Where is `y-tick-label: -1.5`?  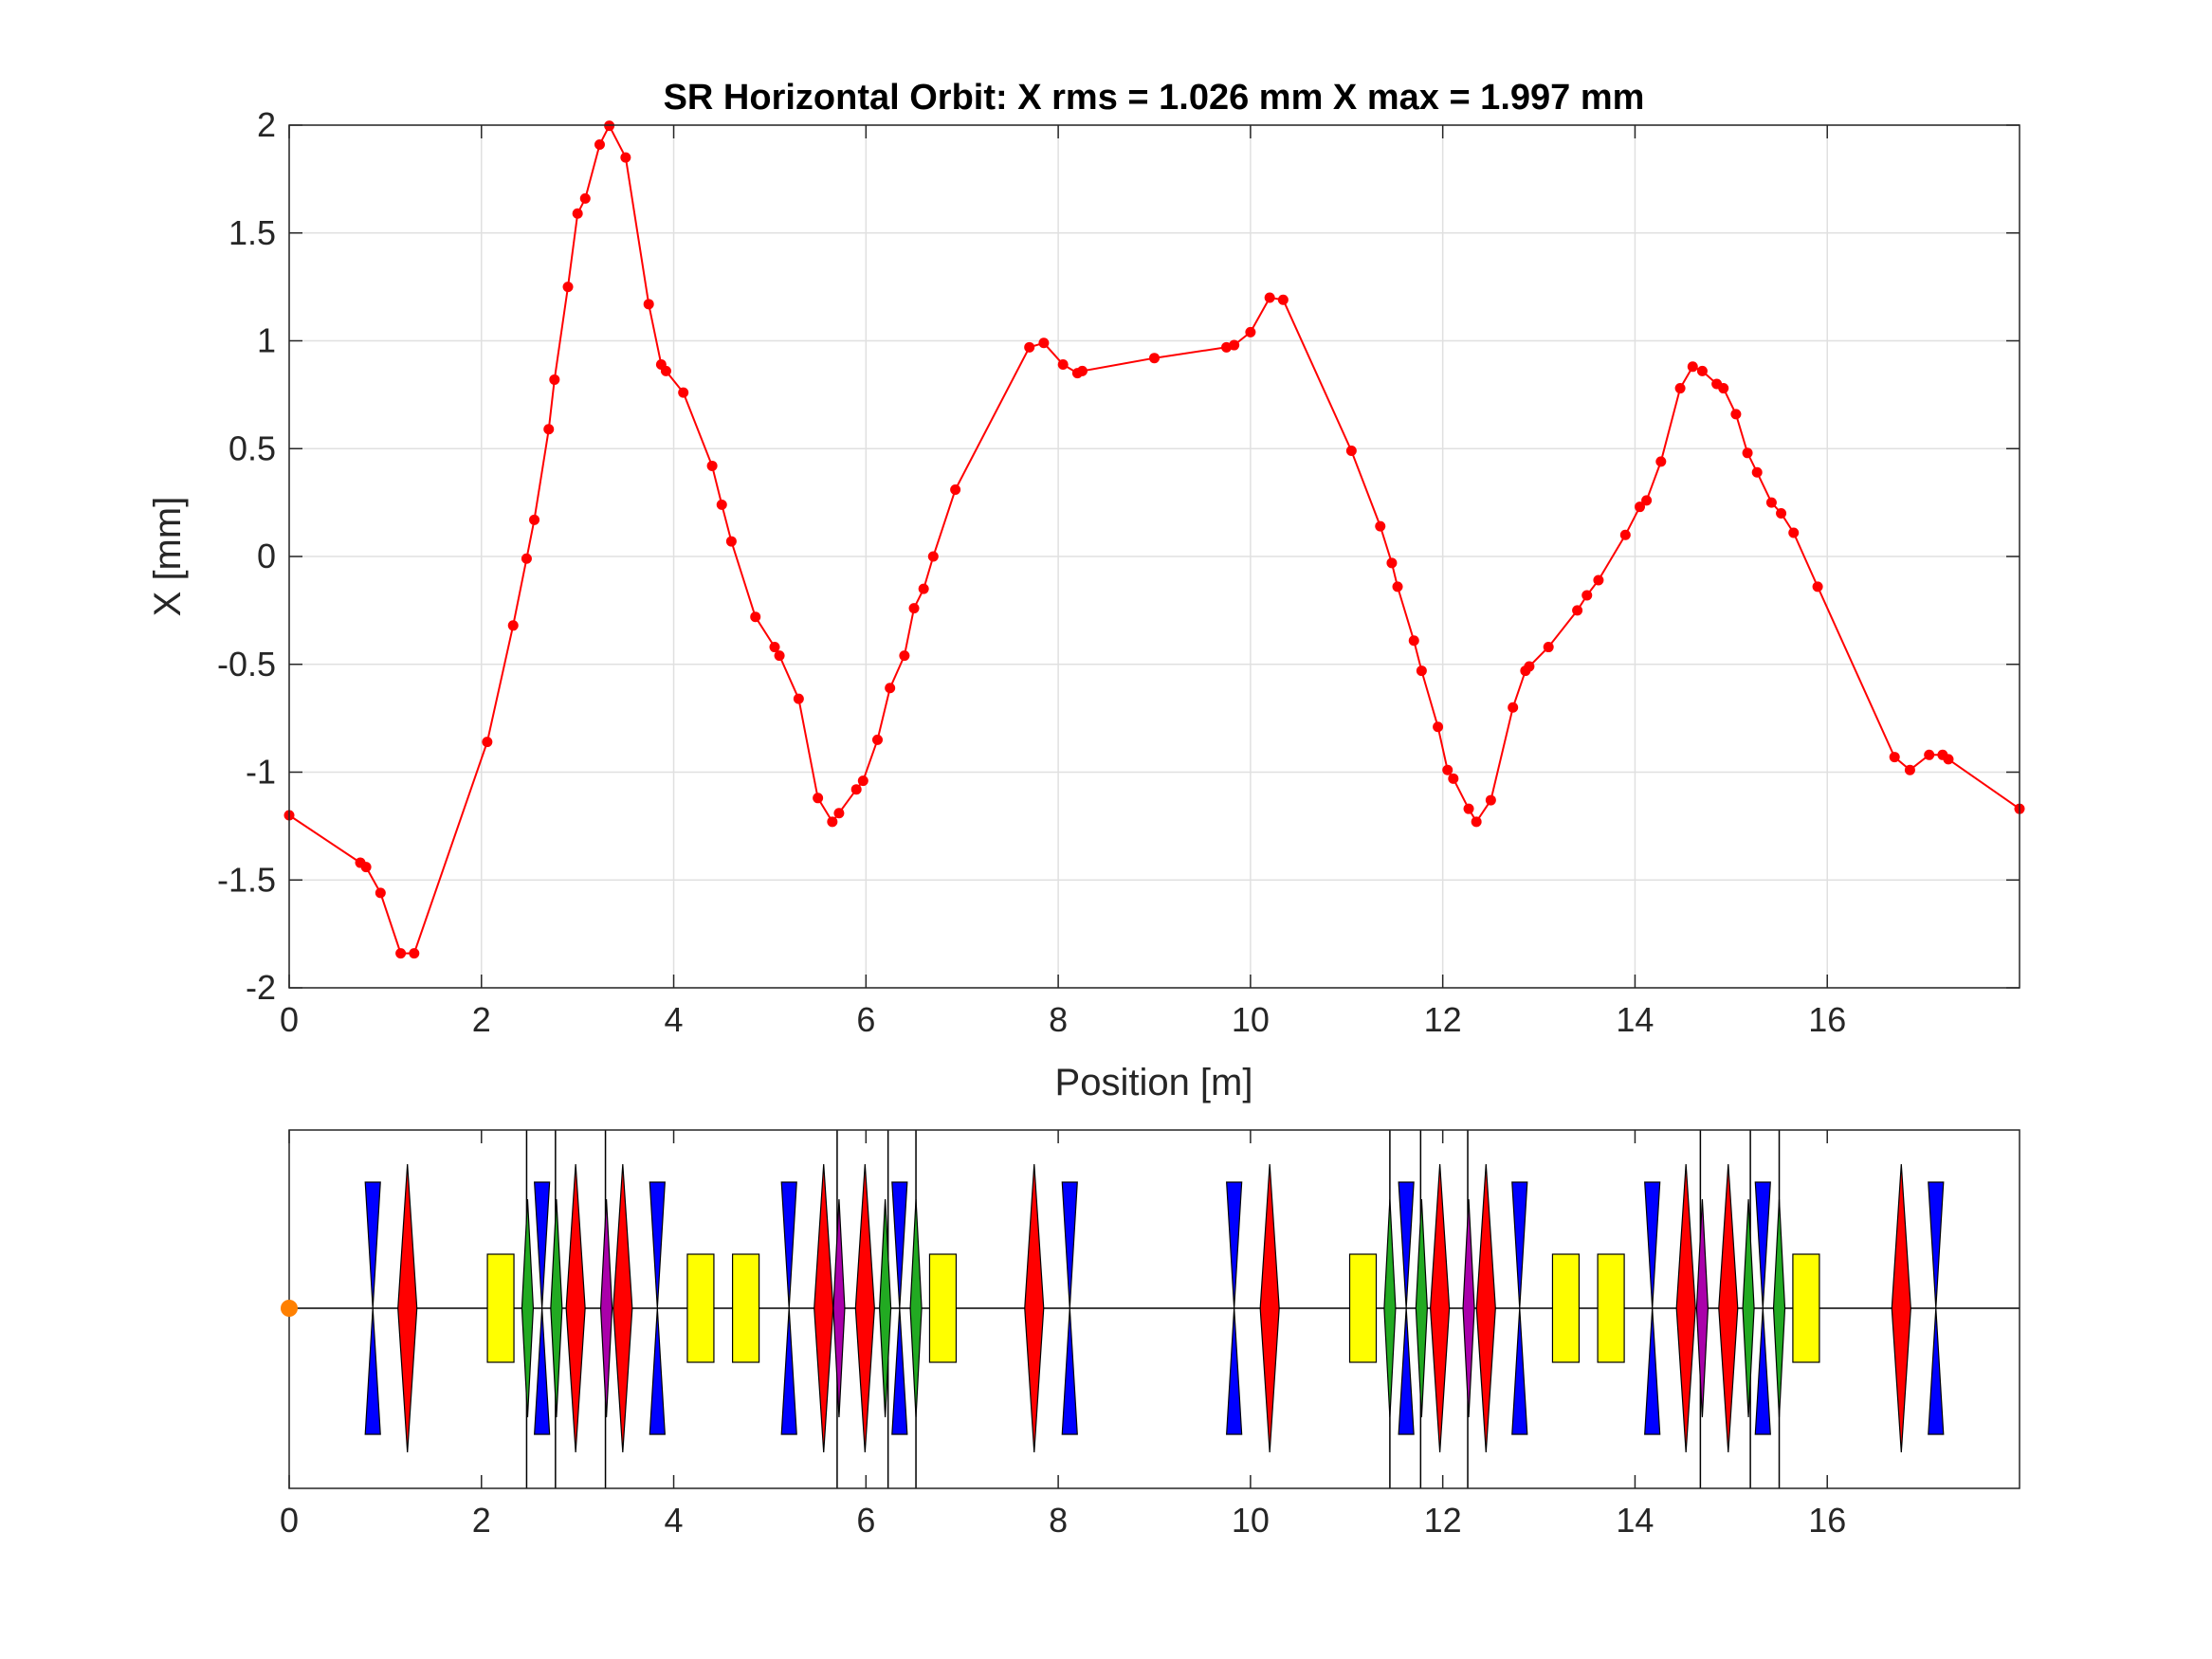 y-tick-label: -1.5 is located at coordinates (246, 879).